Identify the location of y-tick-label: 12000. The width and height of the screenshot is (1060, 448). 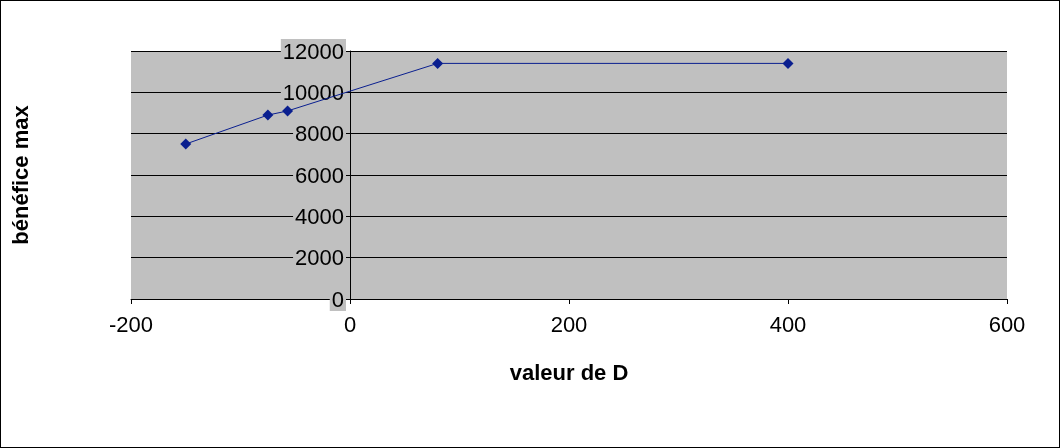
(313, 51).